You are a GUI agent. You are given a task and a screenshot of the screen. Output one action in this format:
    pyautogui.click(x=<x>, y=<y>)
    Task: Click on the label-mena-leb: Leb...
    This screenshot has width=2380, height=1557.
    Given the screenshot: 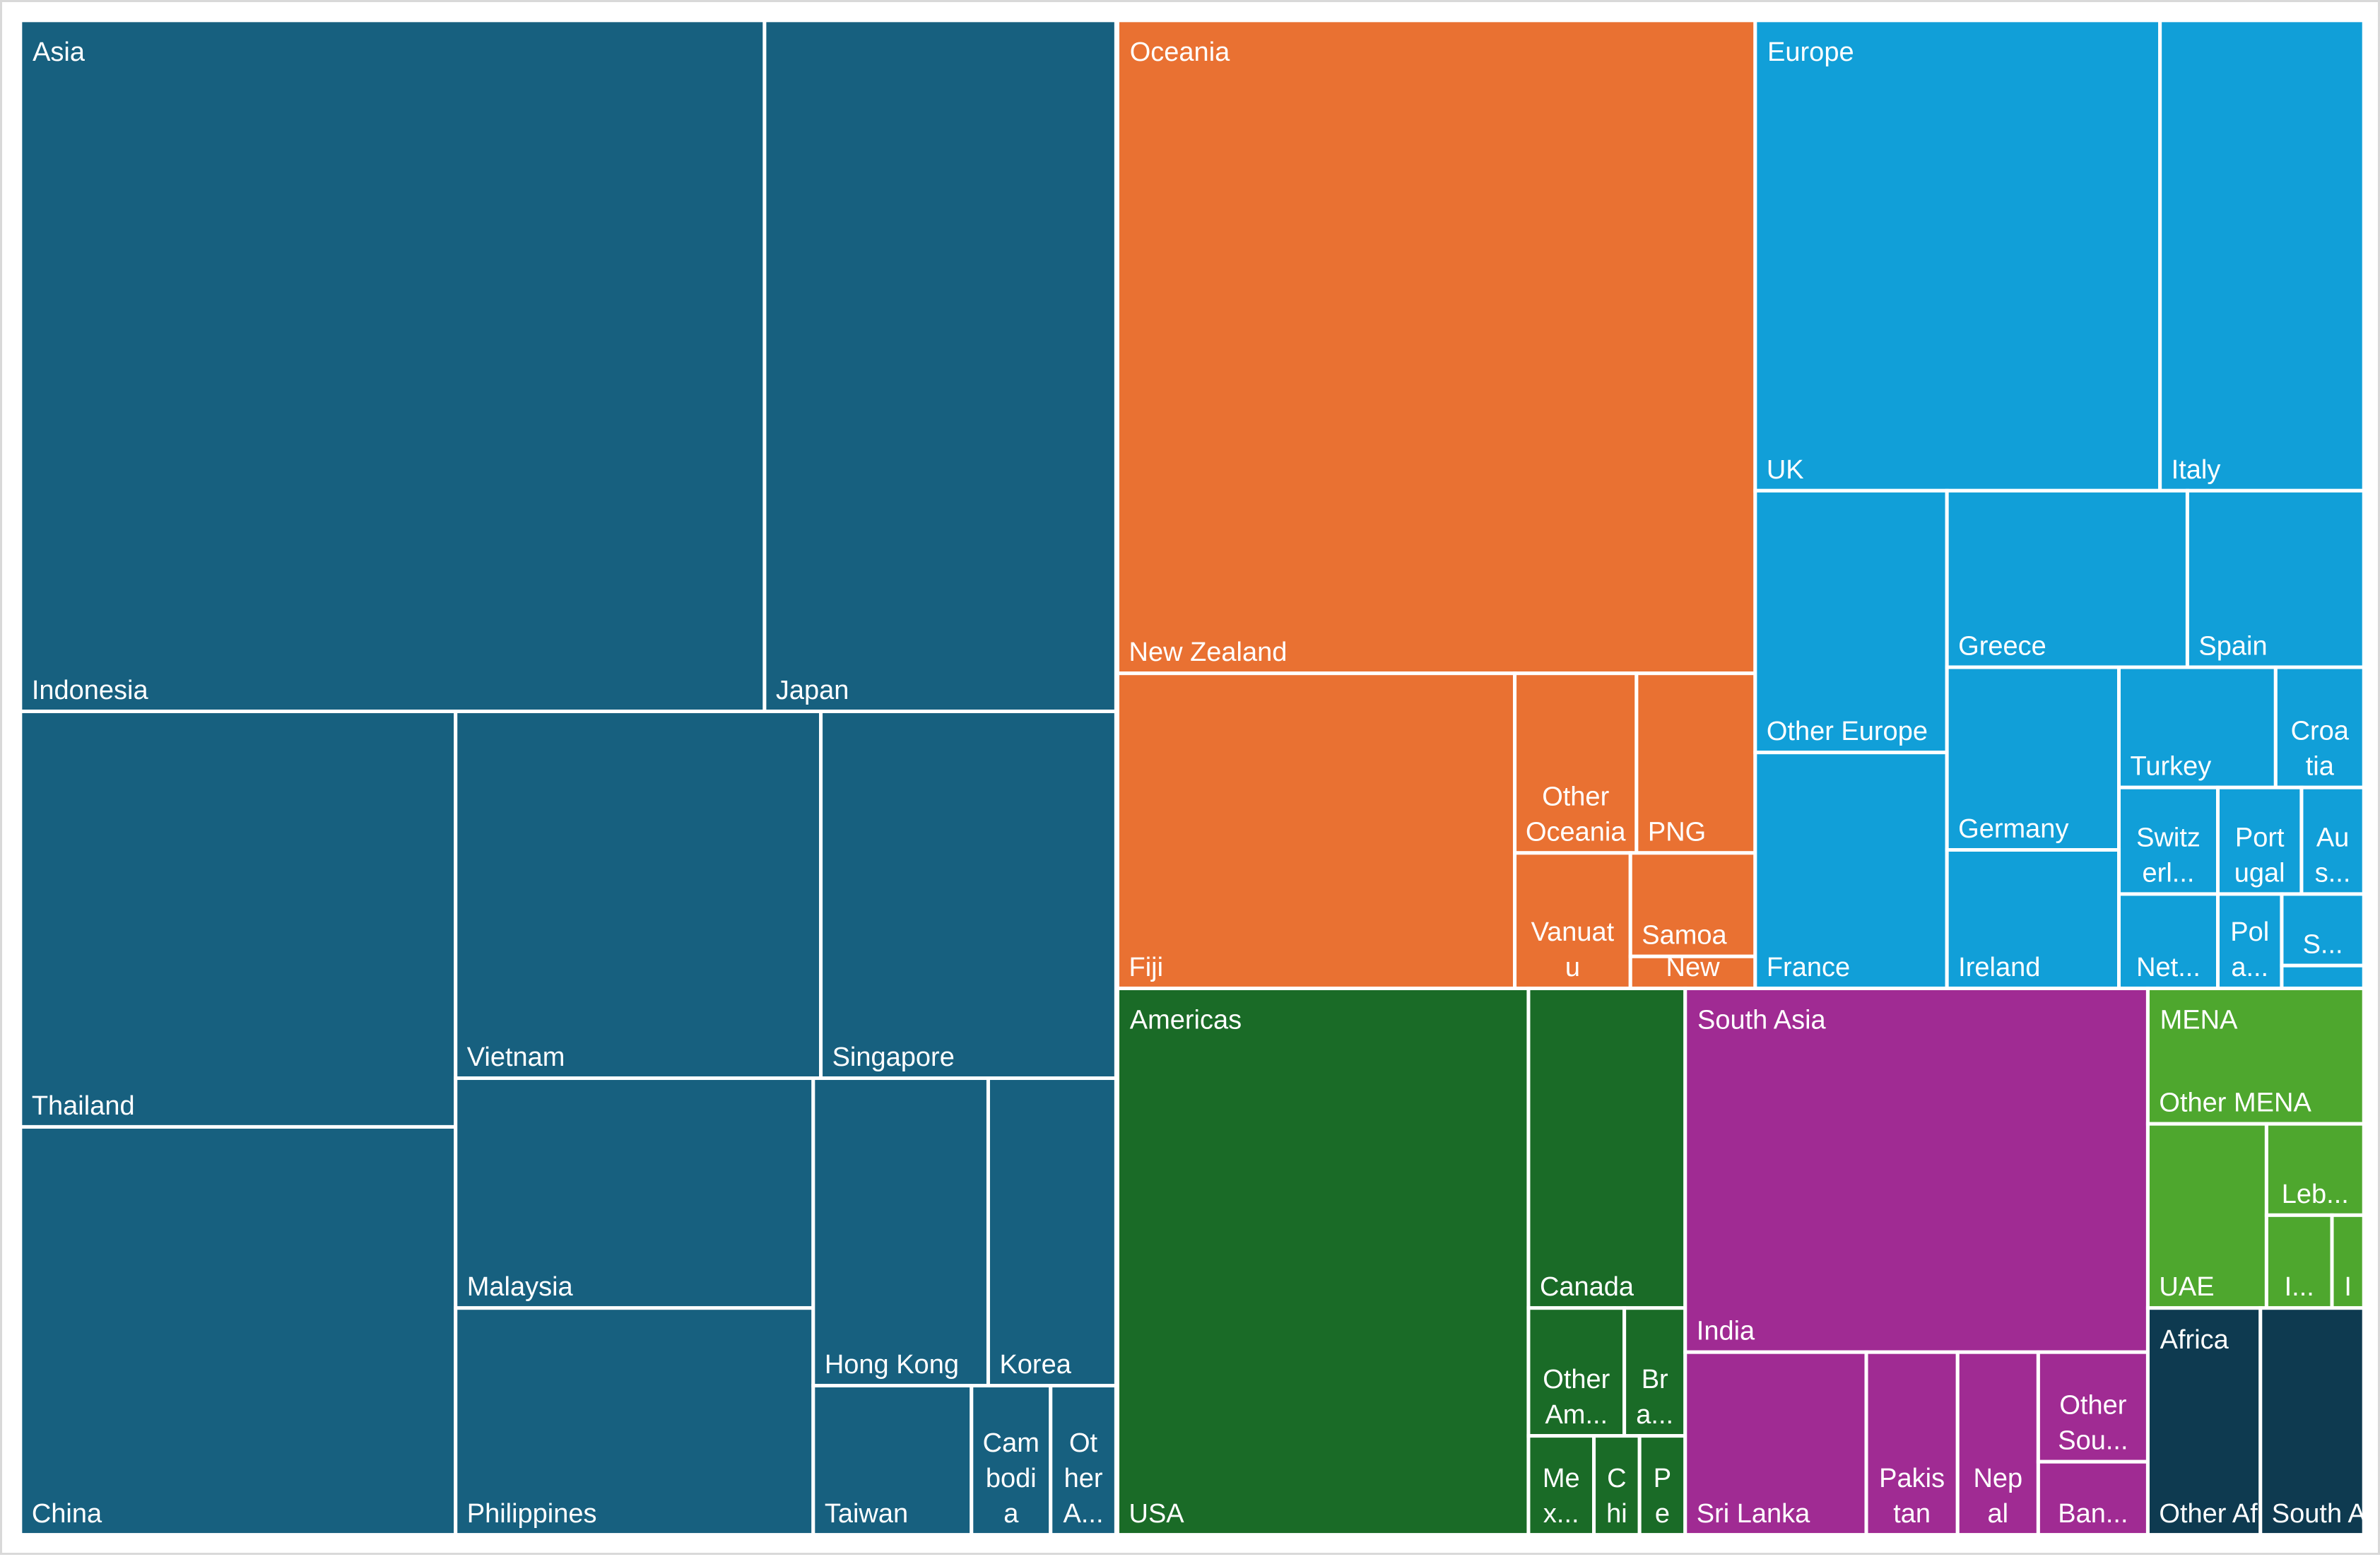 What is the action you would take?
    pyautogui.click(x=2315, y=1194)
    